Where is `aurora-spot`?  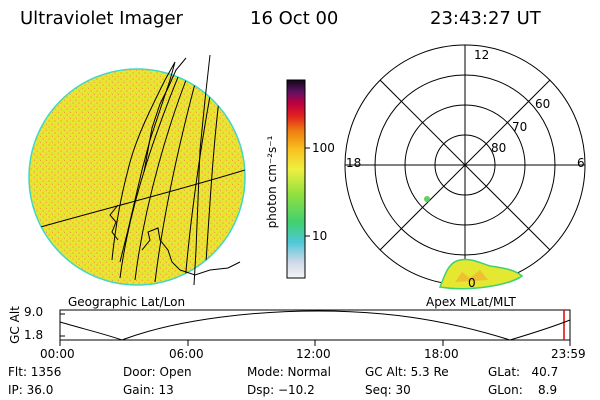
aurora-spot is located at coordinates (427, 199).